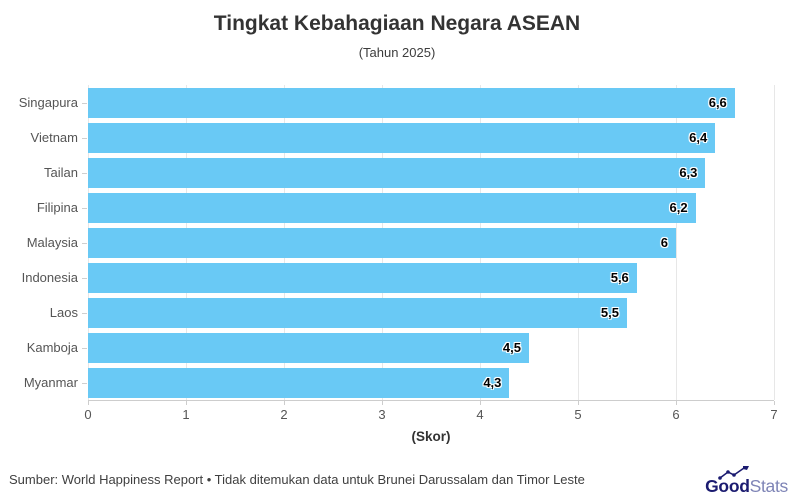 The width and height of the screenshot is (794, 504). What do you see at coordinates (50, 382) in the screenshot?
I see `category-label: Myanmar` at bounding box center [50, 382].